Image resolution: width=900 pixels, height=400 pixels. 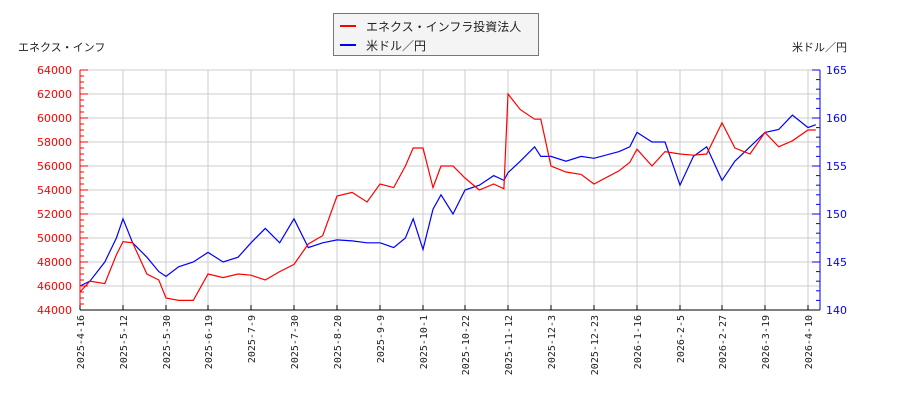 I want to click on red-line-swatch-icon, so click(x=348, y=26).